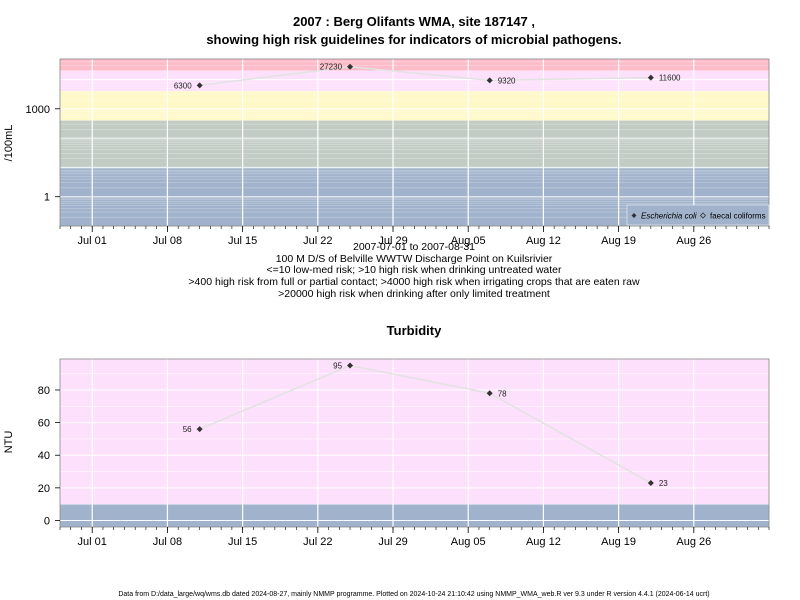 This screenshot has height=600, width=800. Describe the element at coordinates (9, 442) in the screenshot. I see `turbidity-y-axis-label: NTU` at that location.